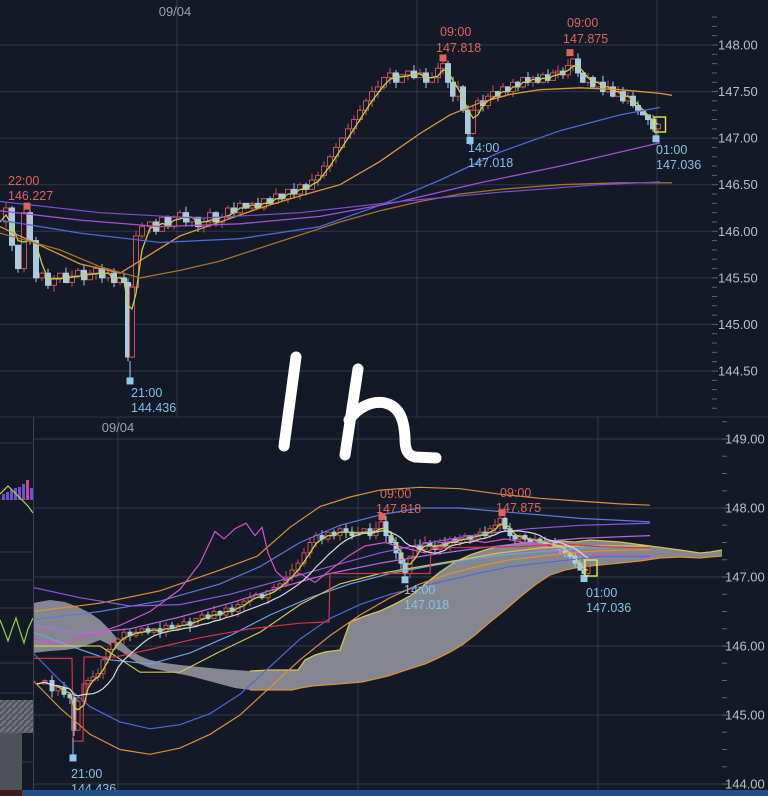 Image resolution: width=768 pixels, height=796 pixels. I want to click on band-blue-upper, so click(341, 564).